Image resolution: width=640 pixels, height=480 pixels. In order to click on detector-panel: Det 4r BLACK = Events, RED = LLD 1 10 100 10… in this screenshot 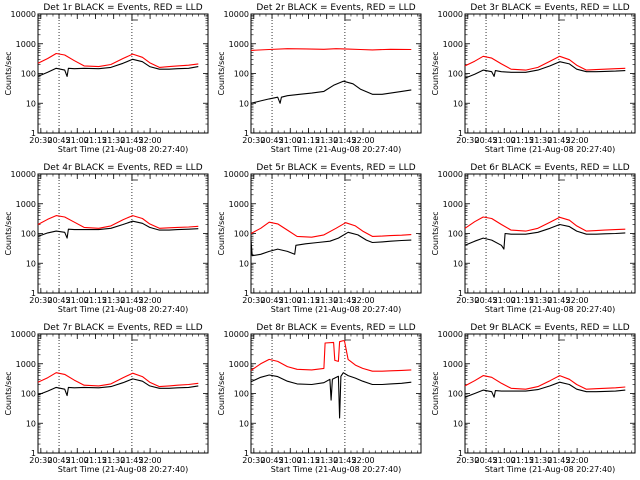, I will do `click(106, 240)`.